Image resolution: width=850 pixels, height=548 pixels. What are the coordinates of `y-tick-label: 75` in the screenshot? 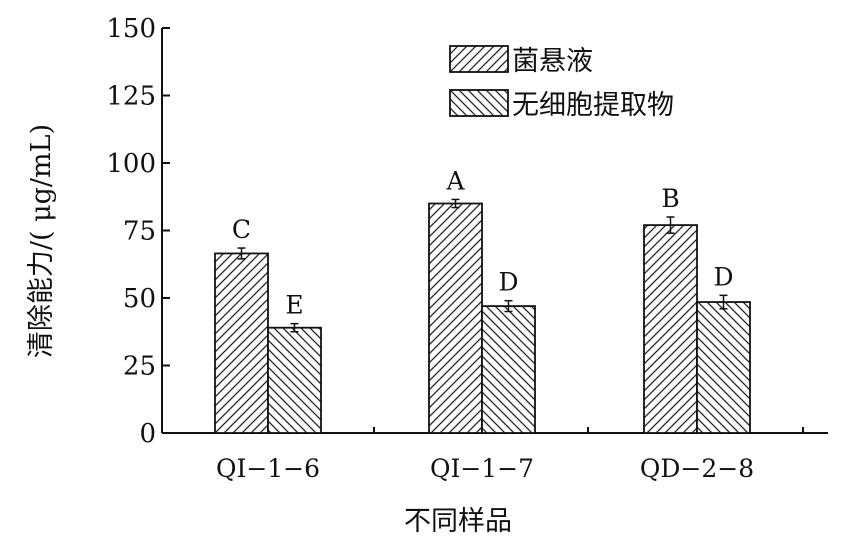 It's located at (139, 232).